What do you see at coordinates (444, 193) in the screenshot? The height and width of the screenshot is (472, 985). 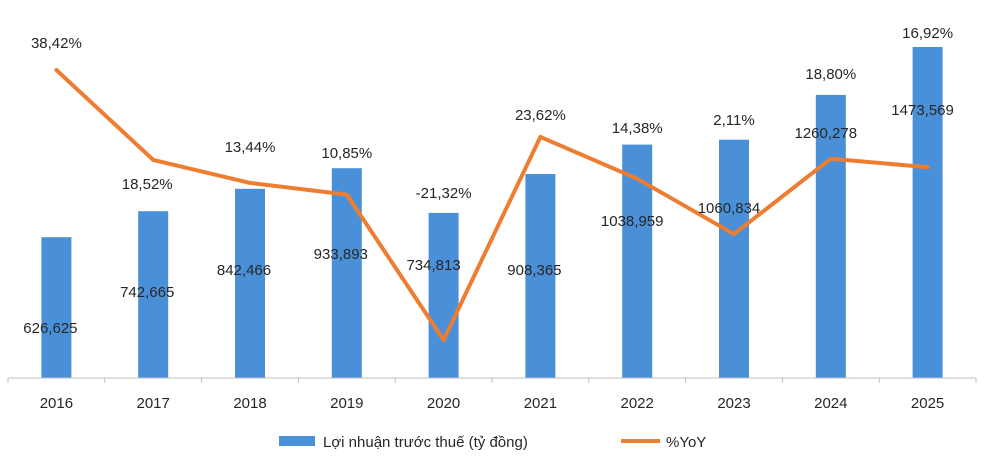 I see `yoy-label-2020: -21,32%` at bounding box center [444, 193].